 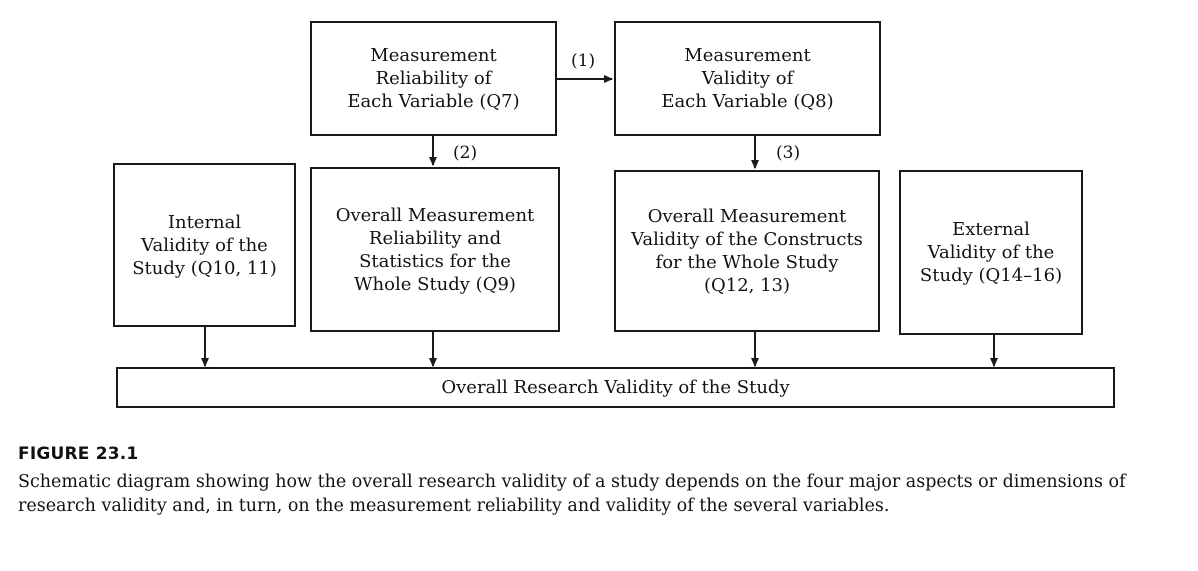 I want to click on figure-title: FIGURE 23.1, so click(x=78, y=454).